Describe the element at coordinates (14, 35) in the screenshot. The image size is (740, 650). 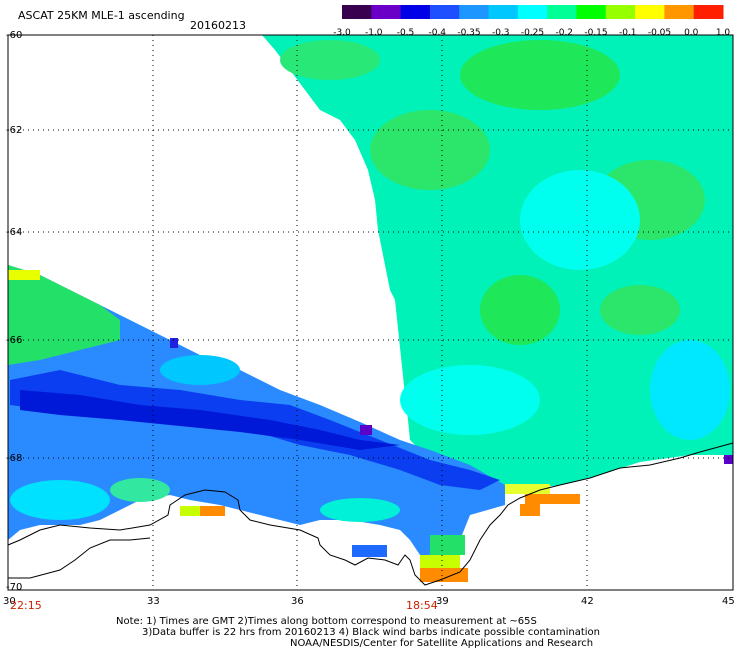
I see `lat-label: -60` at that location.